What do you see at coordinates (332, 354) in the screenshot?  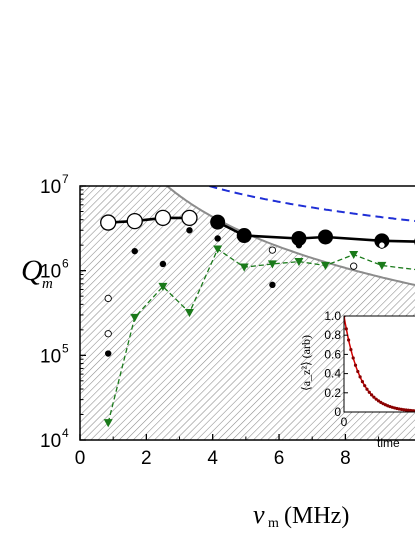 I see `inset-y-tick-label-3: 0.6` at bounding box center [332, 354].